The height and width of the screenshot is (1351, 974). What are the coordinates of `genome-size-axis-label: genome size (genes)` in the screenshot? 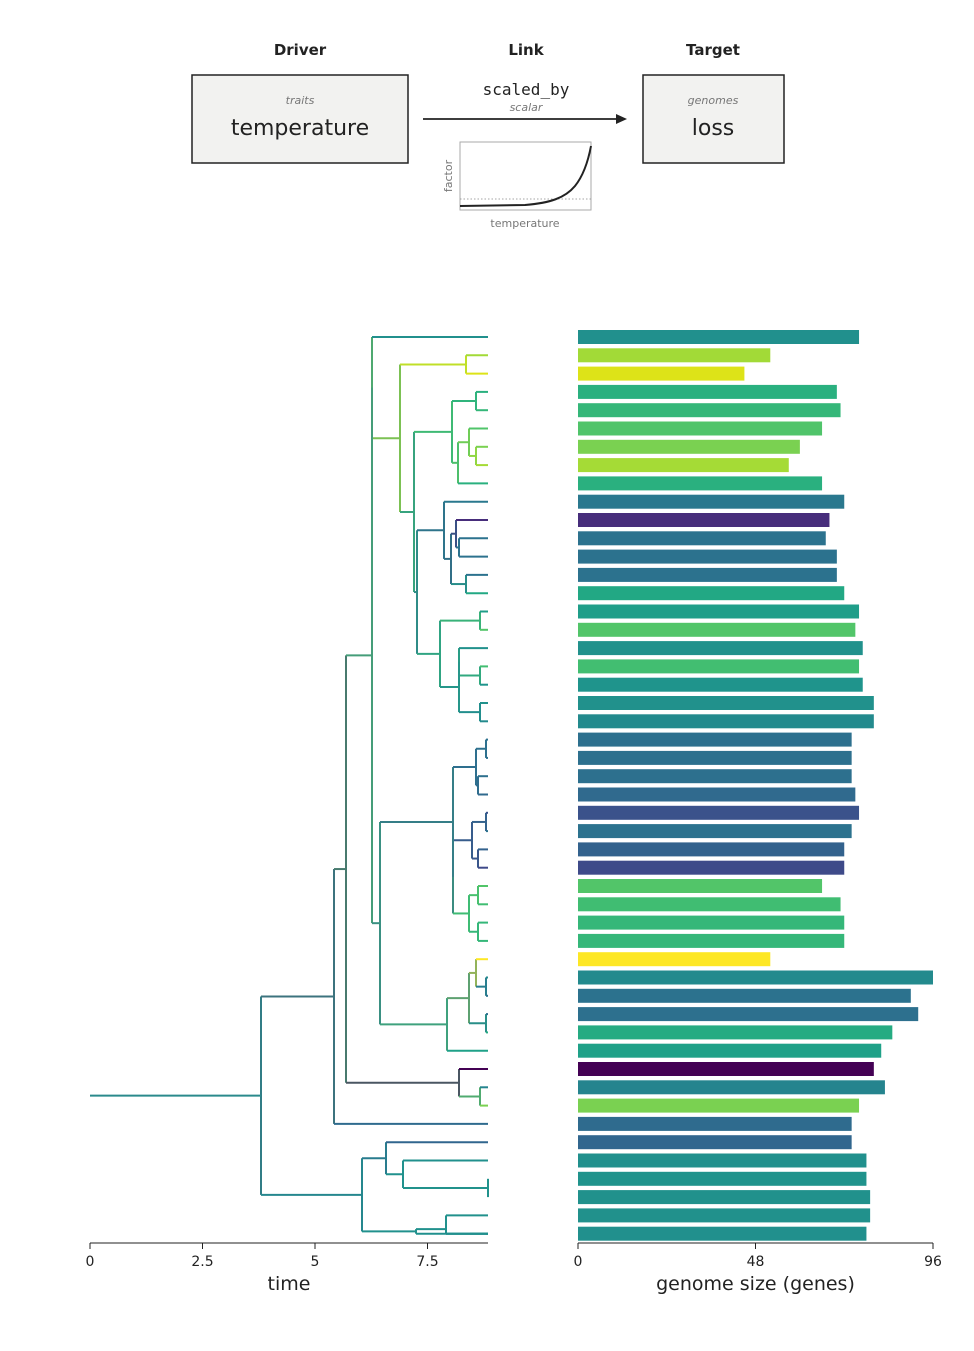 It's located at (755, 1284).